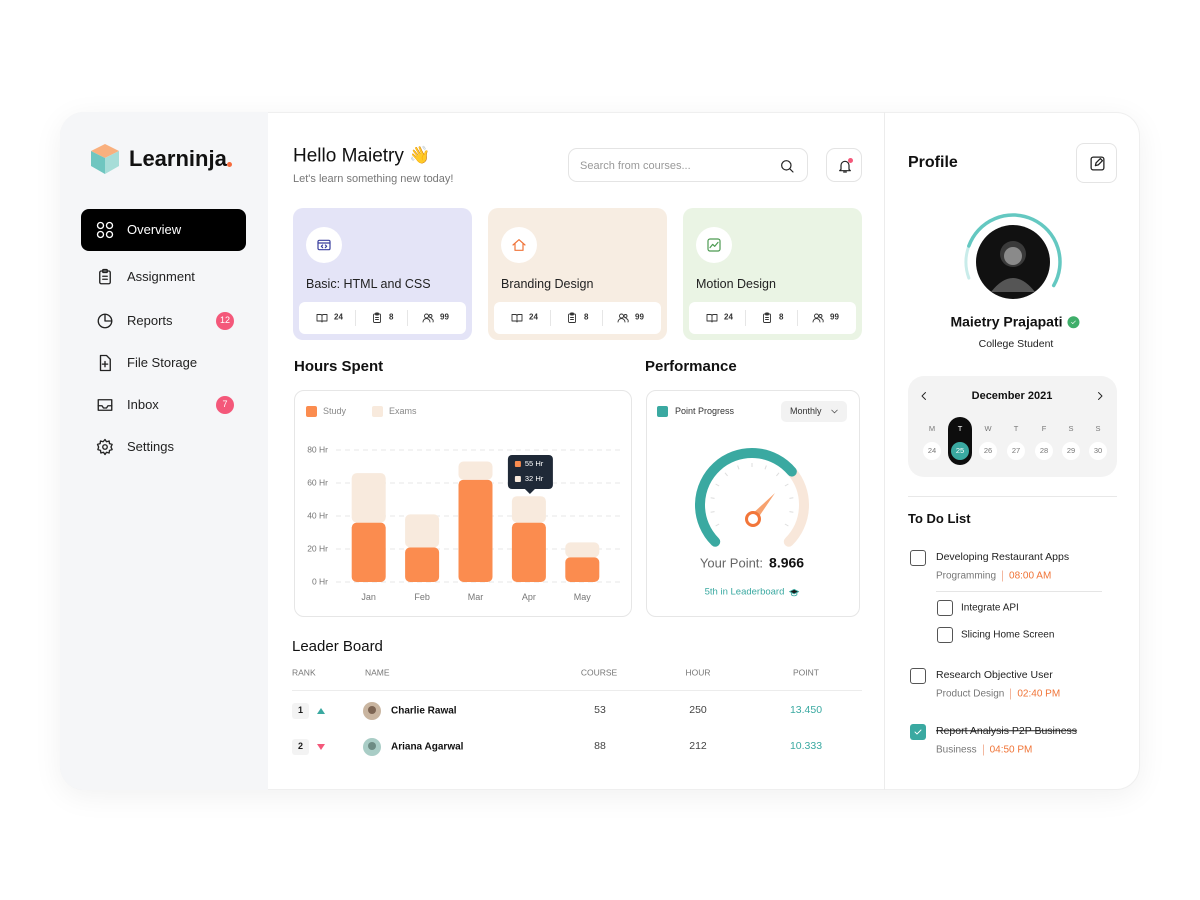  Describe the element at coordinates (368, 597) in the screenshot. I see `x-tick-label: Jan` at that location.